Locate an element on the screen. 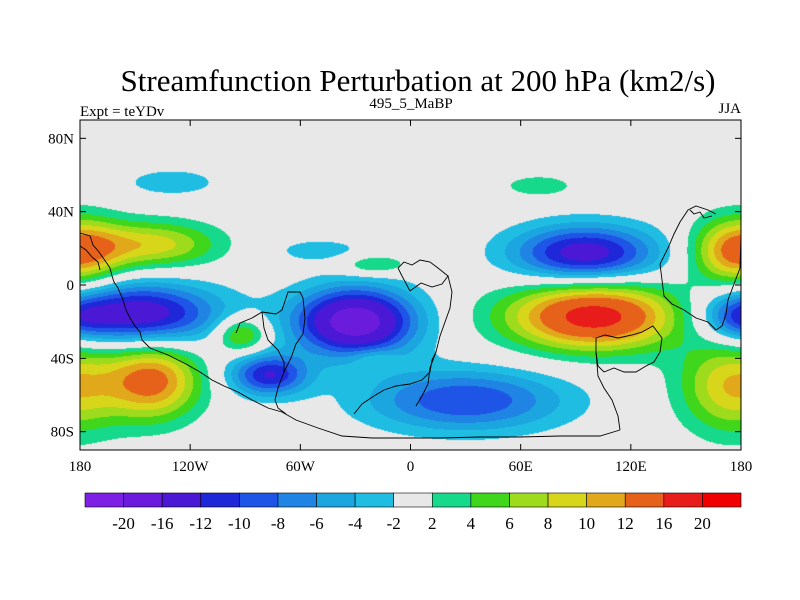 This screenshot has width=800, height=600. coastline-africa-west is located at coordinates (423, 268).